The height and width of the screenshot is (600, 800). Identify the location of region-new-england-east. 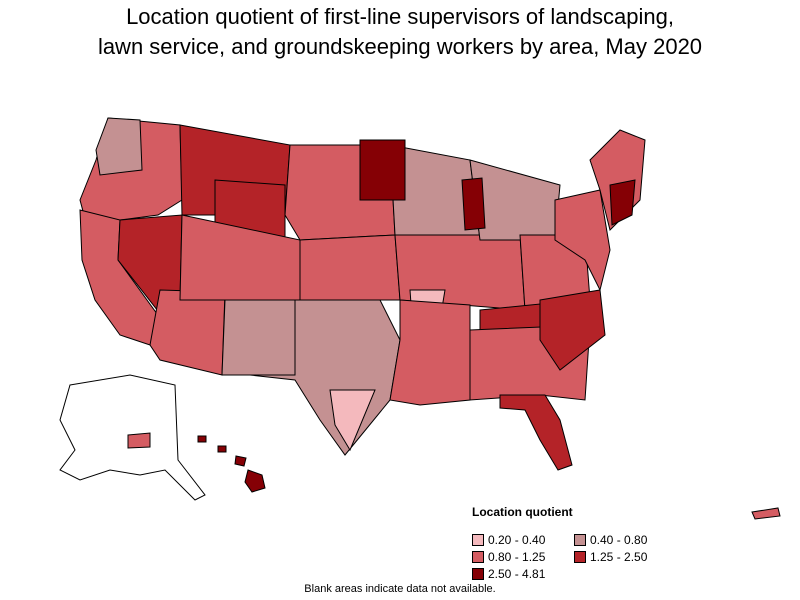
(622, 202).